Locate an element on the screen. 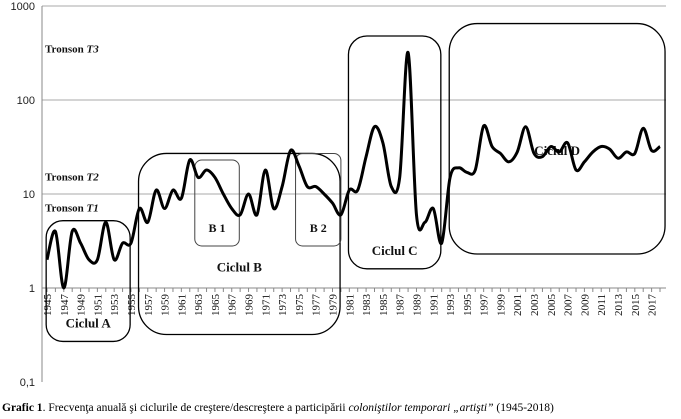 The width and height of the screenshot is (681, 419). tronson-label: Tronson T1 is located at coordinates (72, 209).